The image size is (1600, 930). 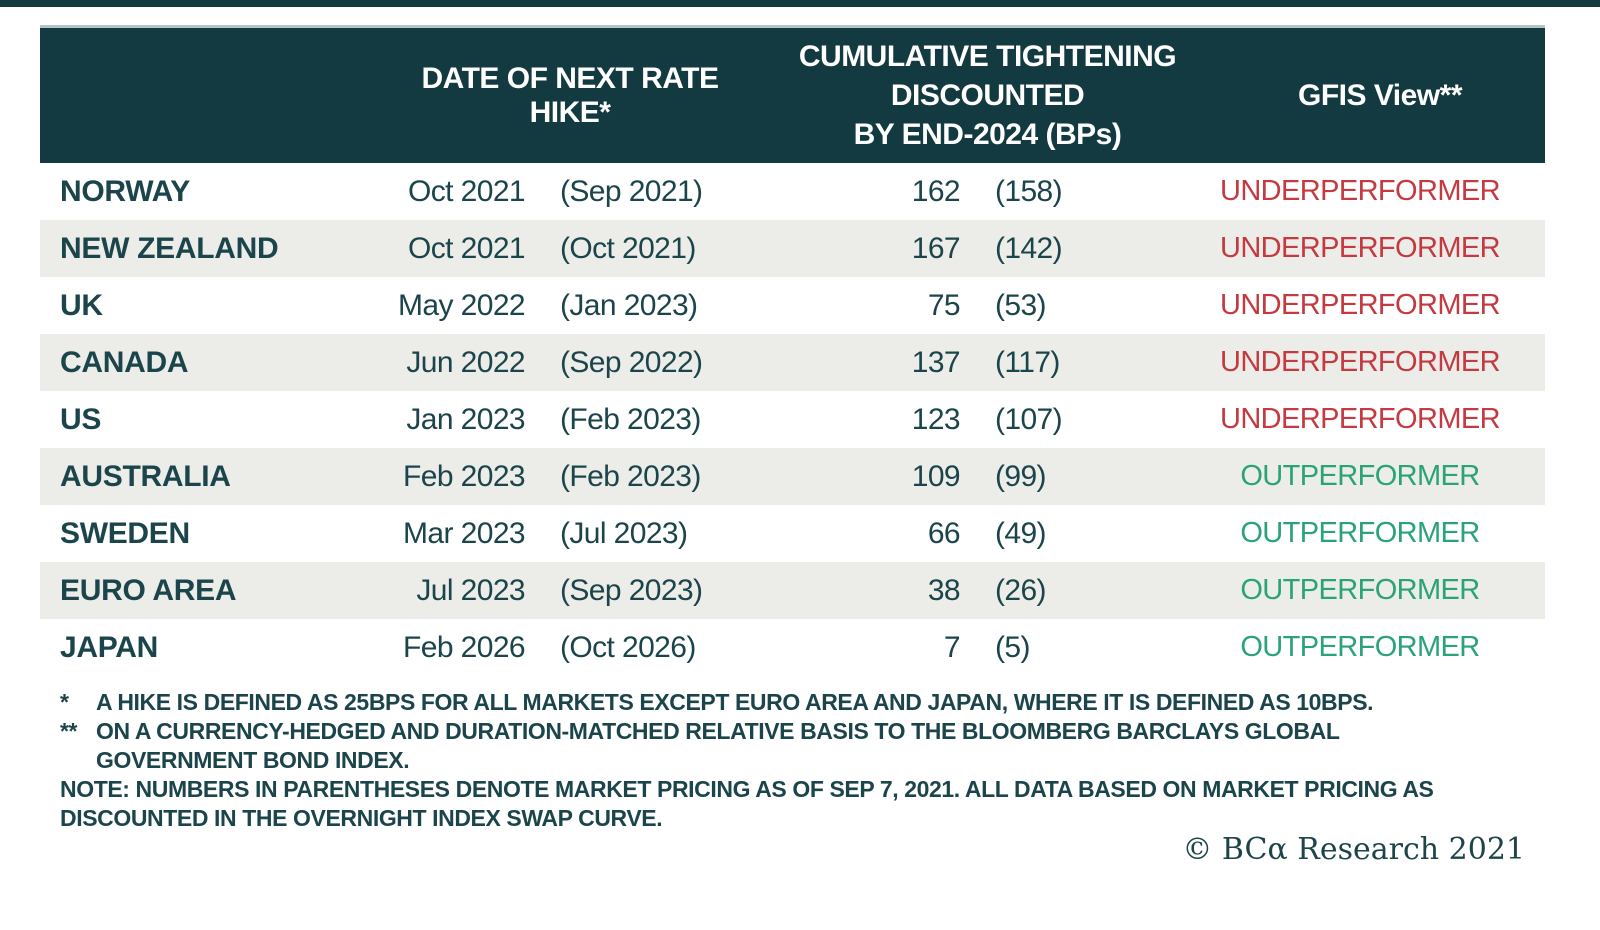 What do you see at coordinates (944, 305) in the screenshot?
I see `tightening-bps-value: 75` at bounding box center [944, 305].